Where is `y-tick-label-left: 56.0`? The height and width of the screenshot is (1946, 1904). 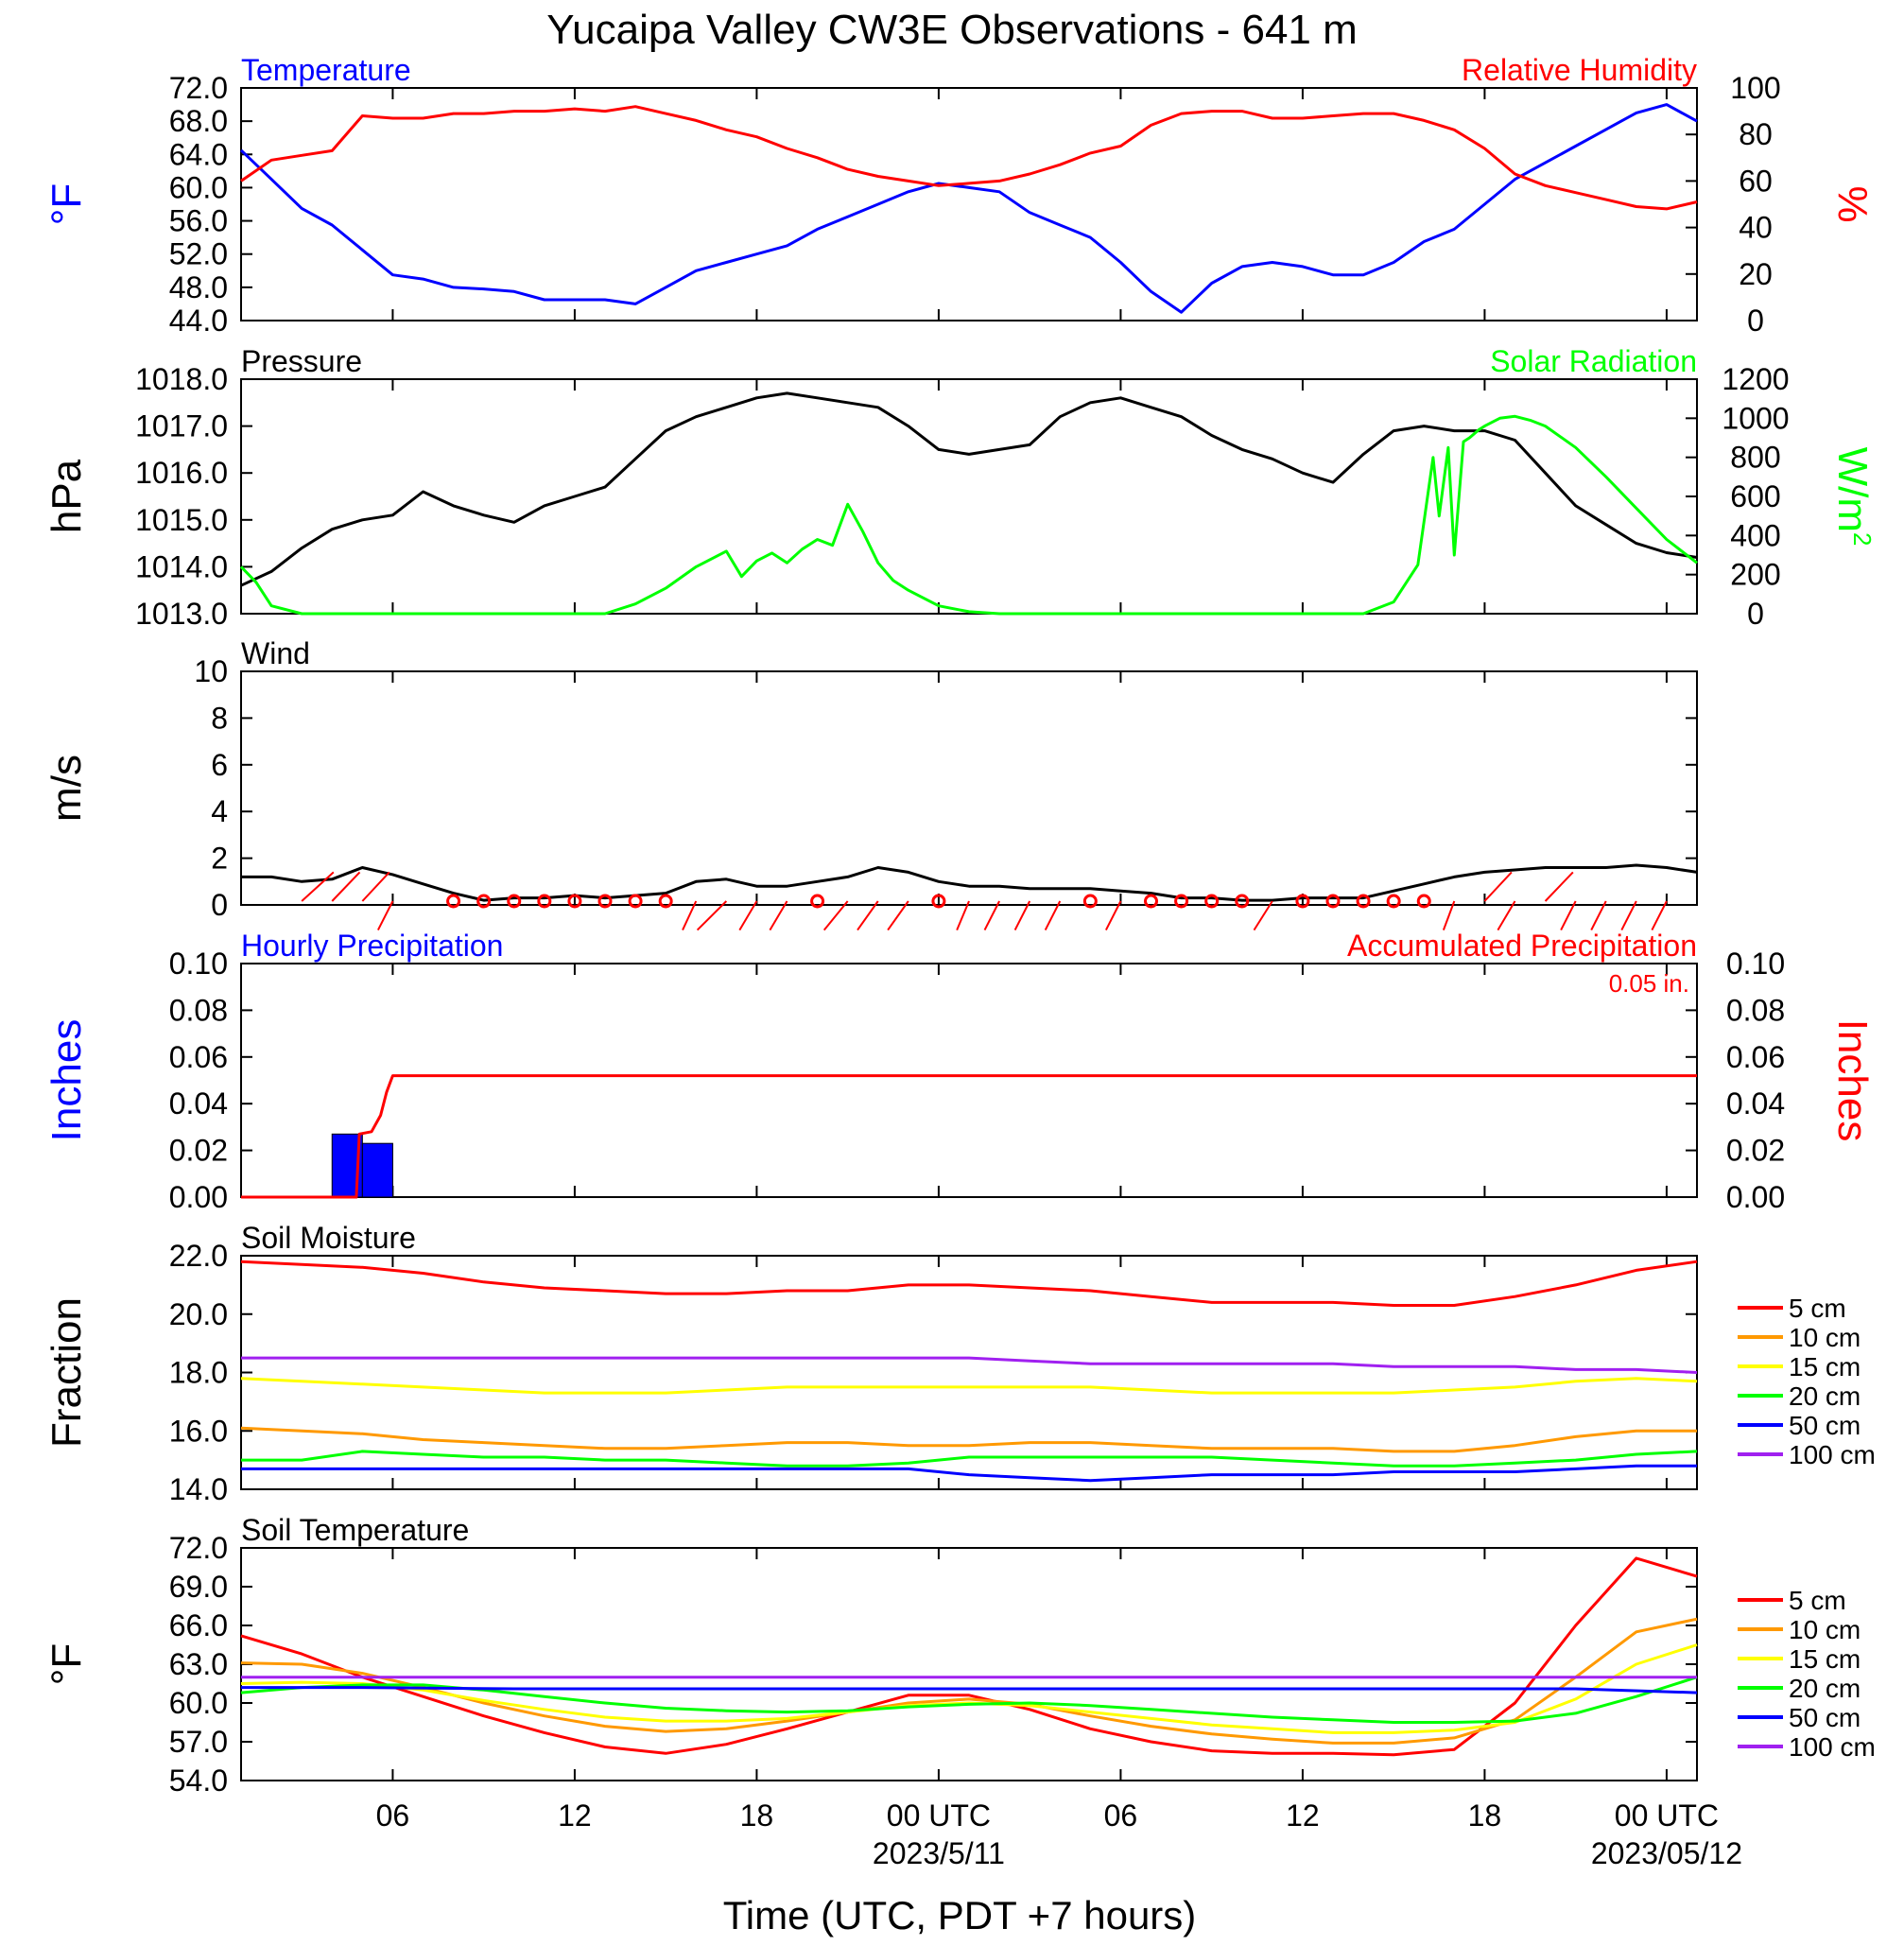 y-tick-label-left: 56.0 is located at coordinates (198, 221).